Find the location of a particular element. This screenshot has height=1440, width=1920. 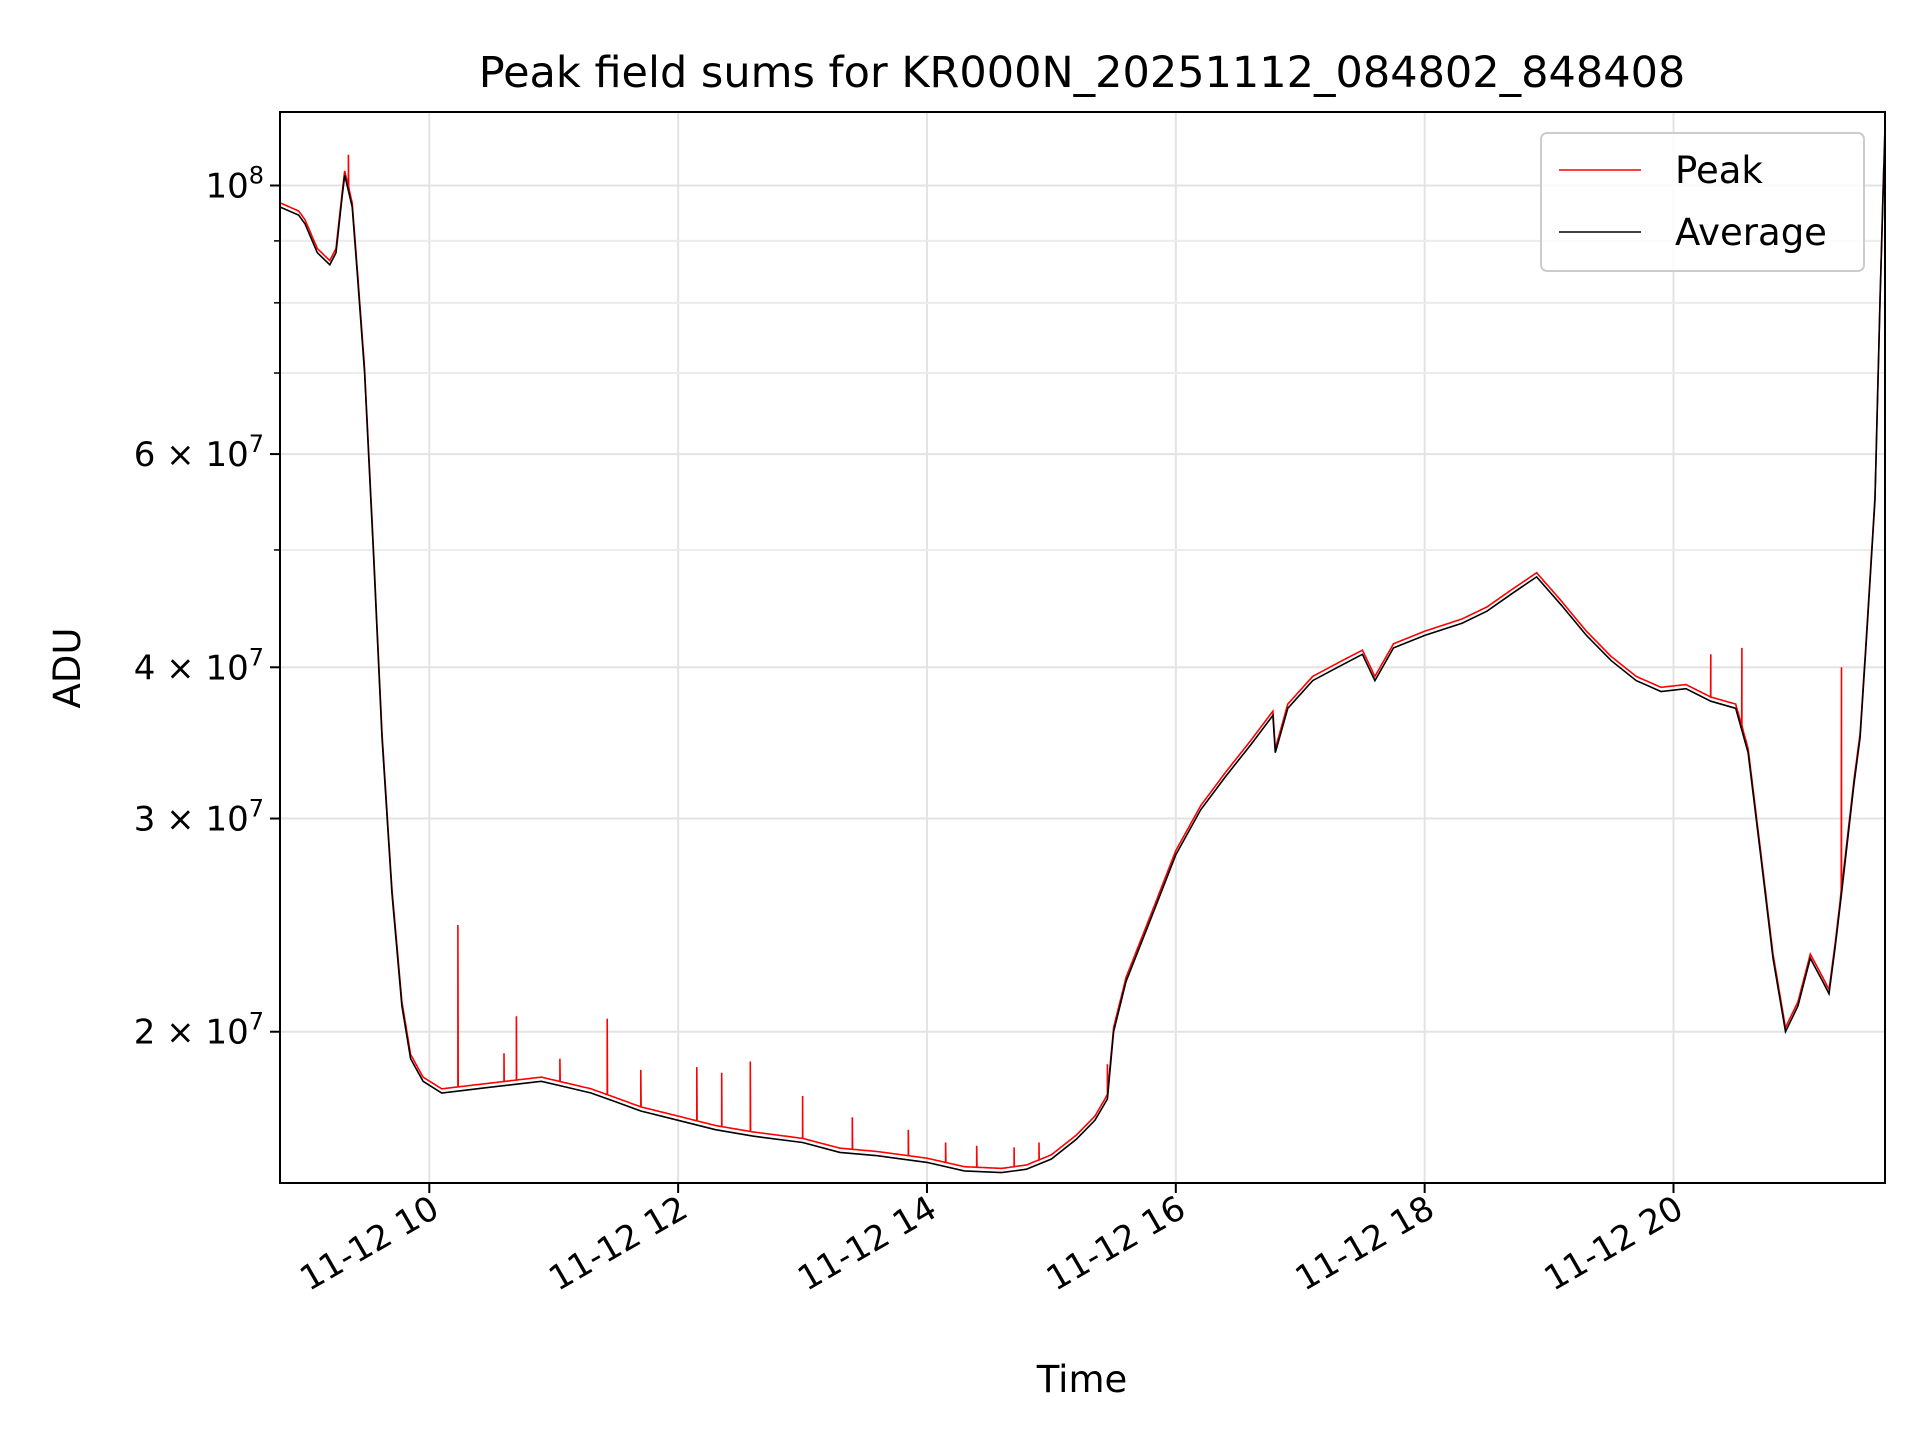

y-axis: 2 × 107 3 × 107 4 × 107 6 × 107 108 is located at coordinates (207, 607).